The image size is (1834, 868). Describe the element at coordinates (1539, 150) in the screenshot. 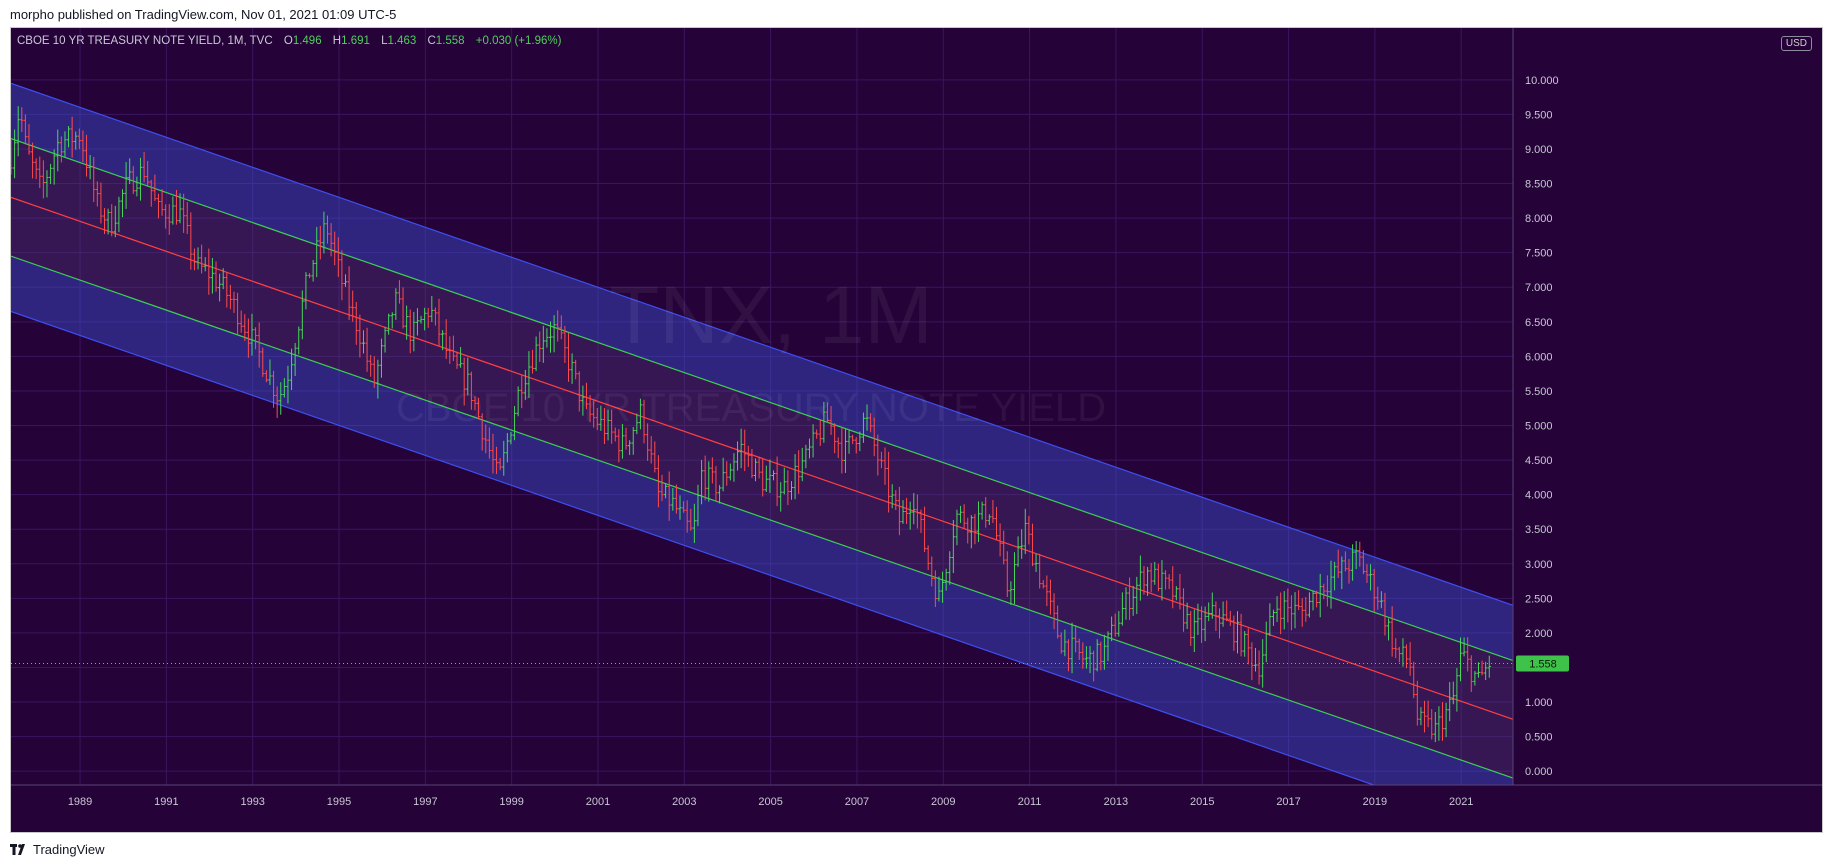

I see `price-tick-label: 9.000` at that location.